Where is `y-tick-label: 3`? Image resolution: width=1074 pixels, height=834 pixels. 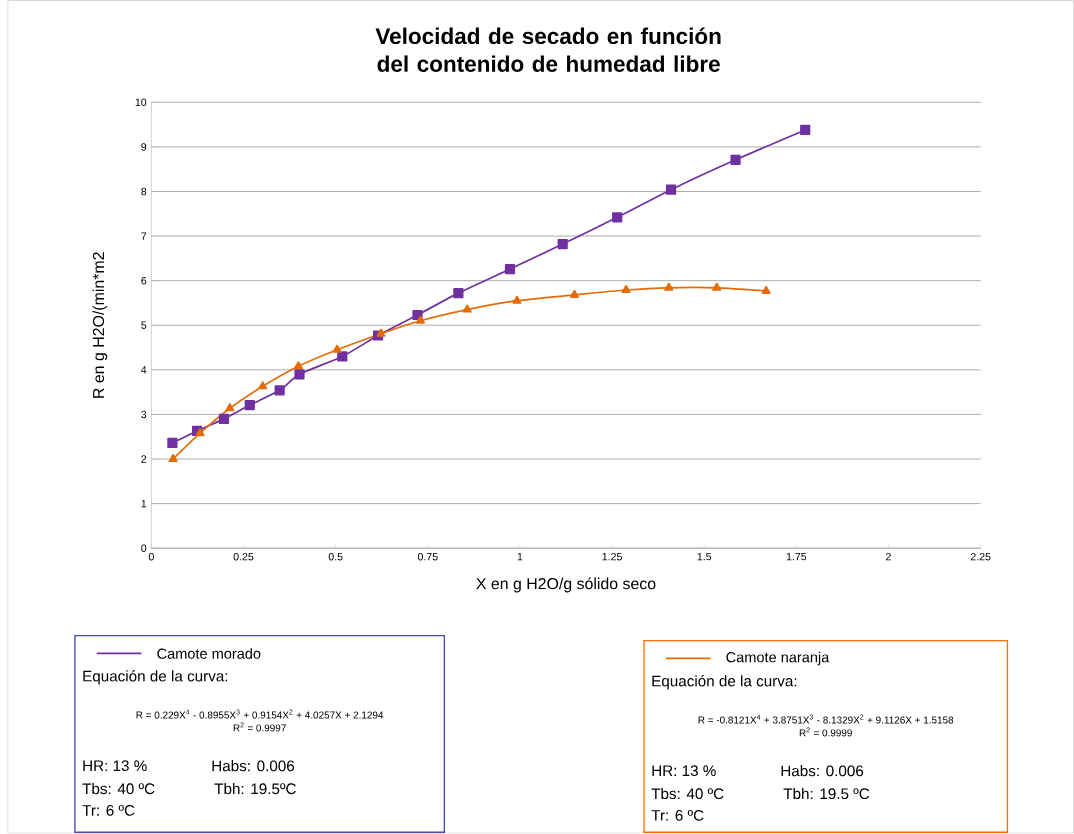 y-tick-label: 3 is located at coordinates (144, 414).